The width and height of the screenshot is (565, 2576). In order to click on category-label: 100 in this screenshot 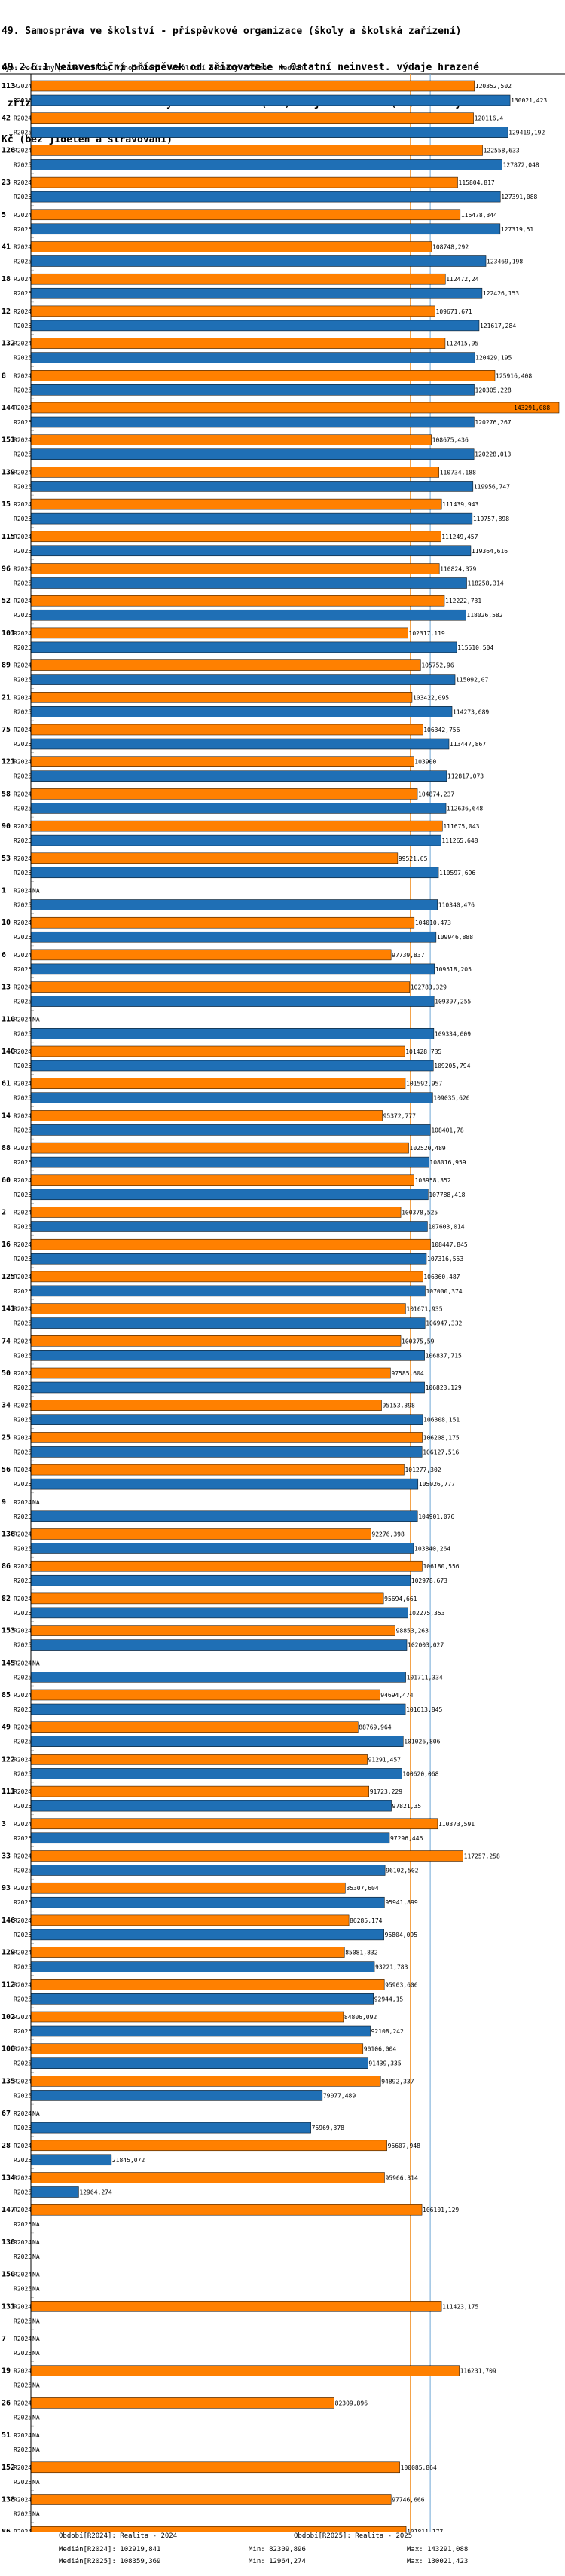, I will do `click(8, 2050)`.